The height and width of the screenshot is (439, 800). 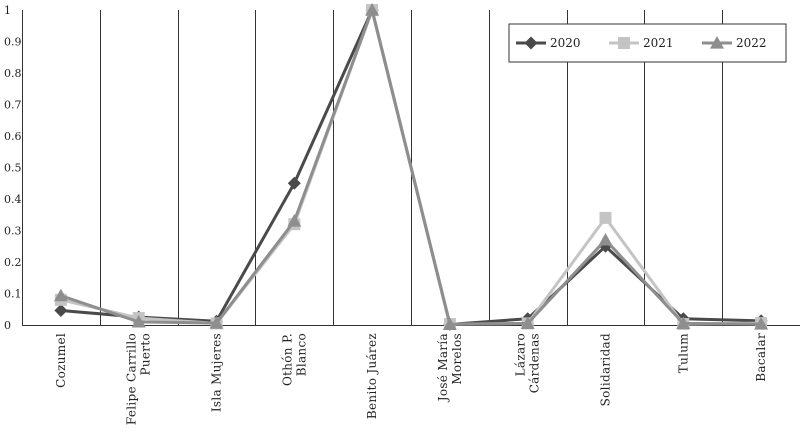 I want to click on x-tick-line: Tulum, so click(x=683, y=353).